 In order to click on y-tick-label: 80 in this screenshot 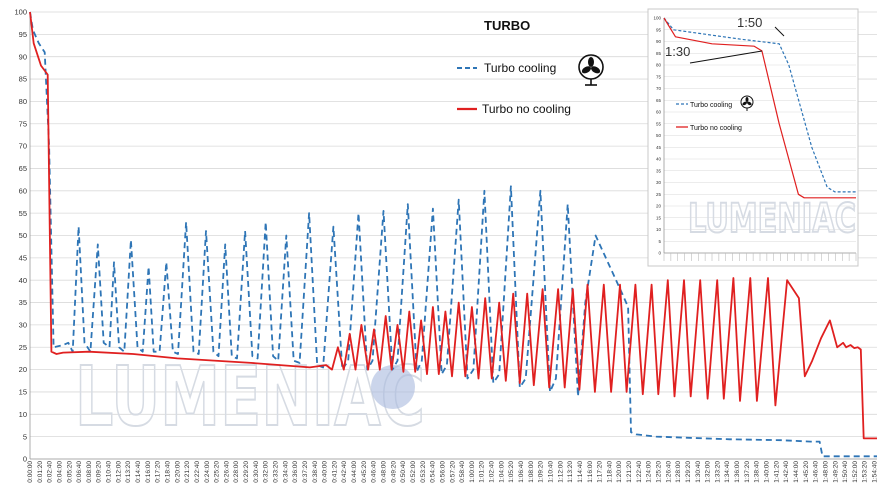, I will do `click(23, 101)`.